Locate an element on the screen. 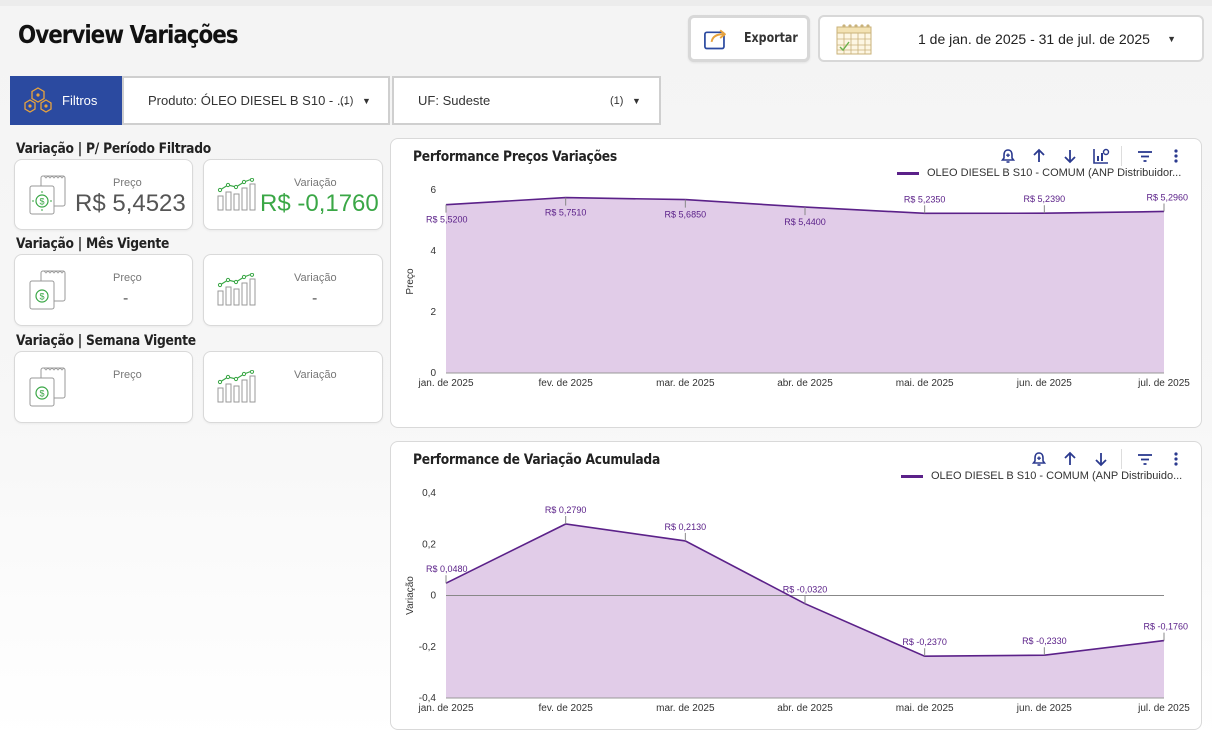  y-tick-label: 6 is located at coordinates (433, 190).